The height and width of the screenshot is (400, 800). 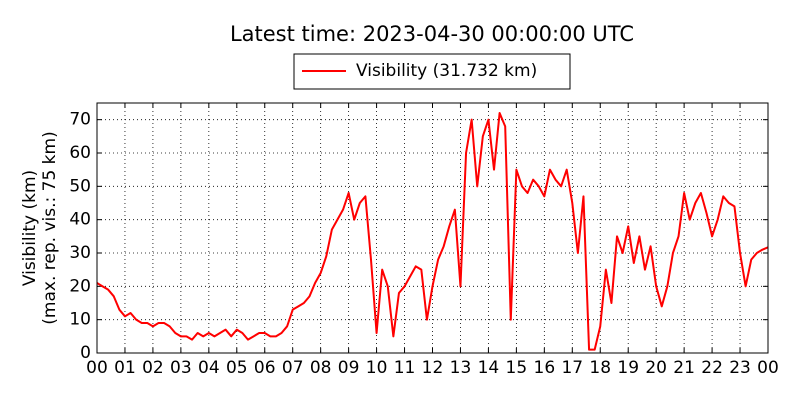 What do you see at coordinates (265, 368) in the screenshot?
I see `x-tick-label: 06` at bounding box center [265, 368].